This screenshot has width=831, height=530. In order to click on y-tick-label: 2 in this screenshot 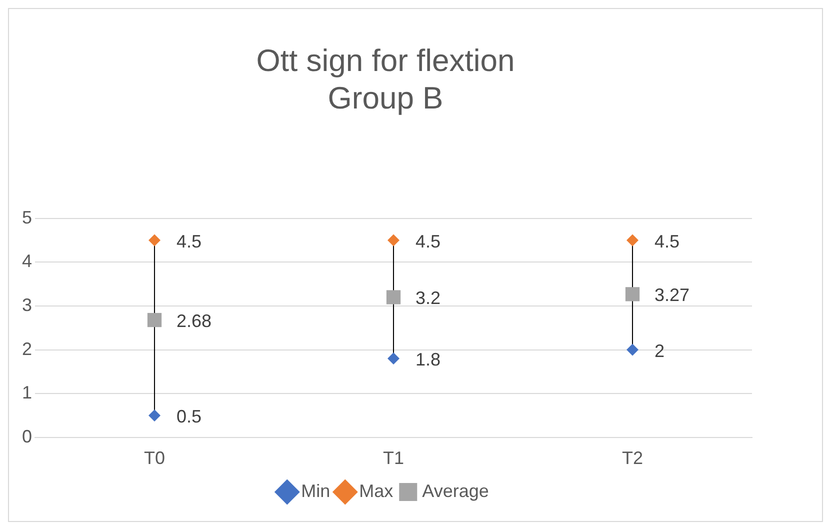, I will do `click(27, 348)`.